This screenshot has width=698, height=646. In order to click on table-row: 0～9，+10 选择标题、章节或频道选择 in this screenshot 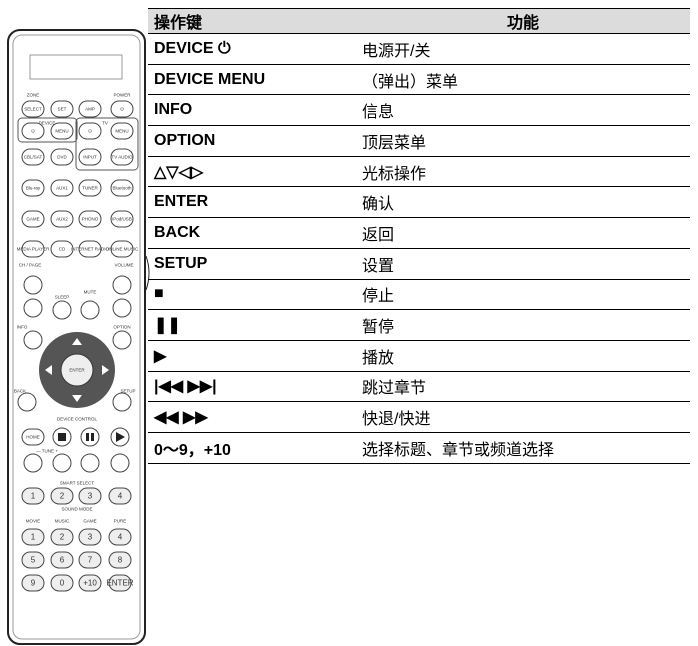, I will do `click(419, 448)`.